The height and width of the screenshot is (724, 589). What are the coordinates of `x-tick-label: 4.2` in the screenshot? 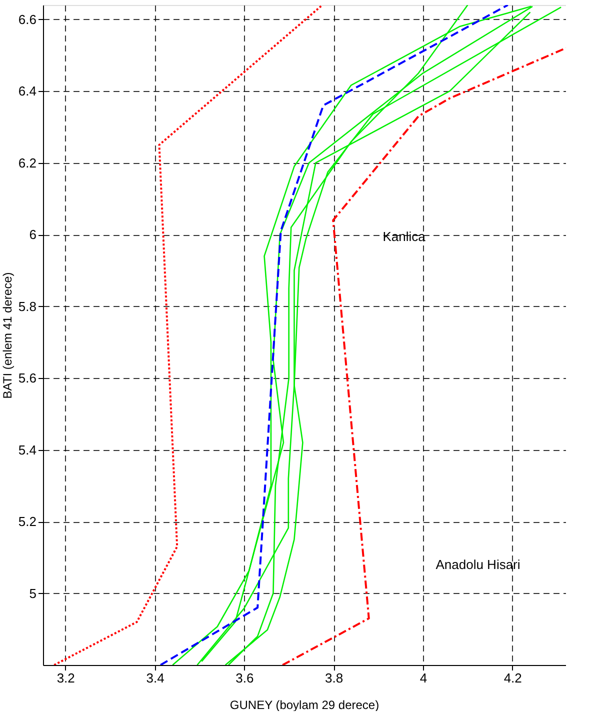 It's located at (513, 678).